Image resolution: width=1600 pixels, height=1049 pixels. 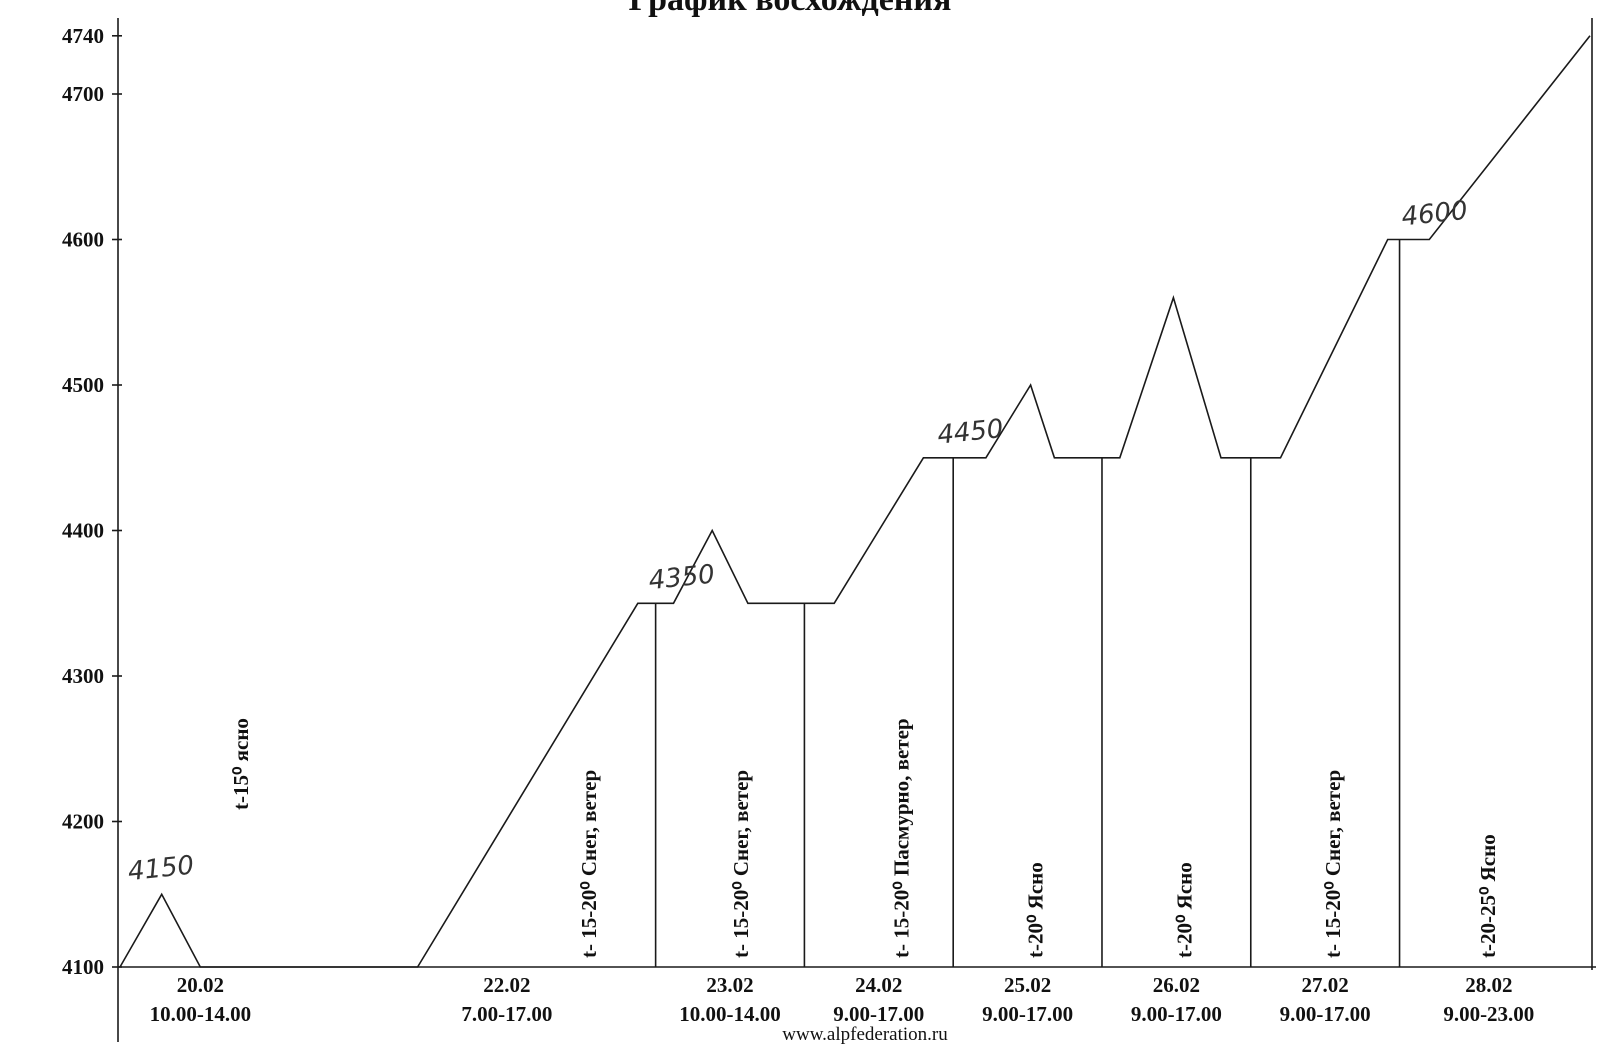 I want to click on weather-annotation: t-15⁰ ясно, so click(x=241, y=764).